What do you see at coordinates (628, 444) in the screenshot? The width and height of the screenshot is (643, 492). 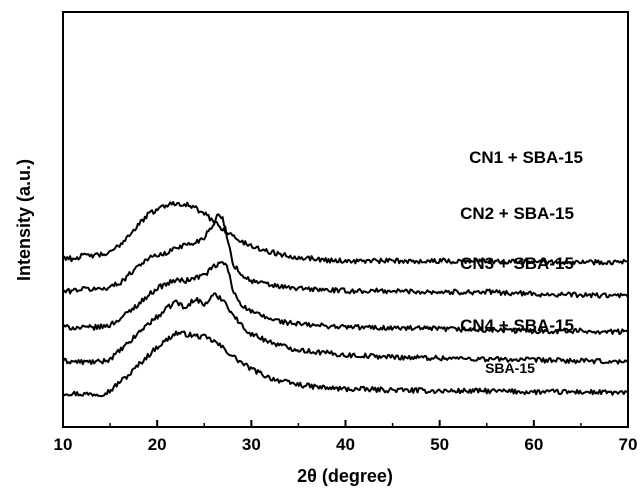 I see `x-tick-label: 70` at bounding box center [628, 444].